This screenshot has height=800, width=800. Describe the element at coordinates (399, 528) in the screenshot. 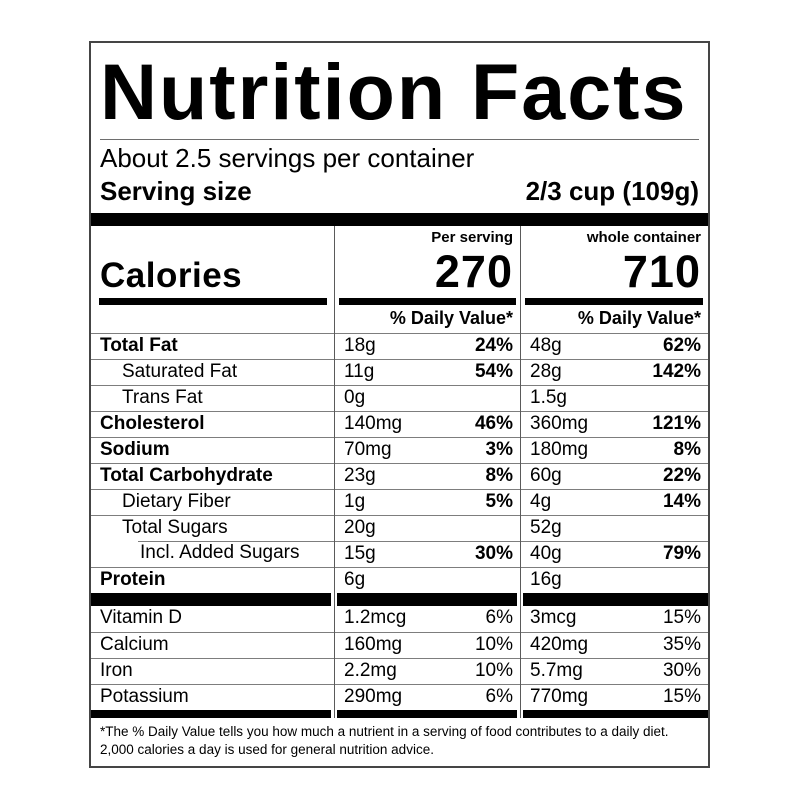

I see `nutrient-row: Total Sugars 20g 52g` at that location.